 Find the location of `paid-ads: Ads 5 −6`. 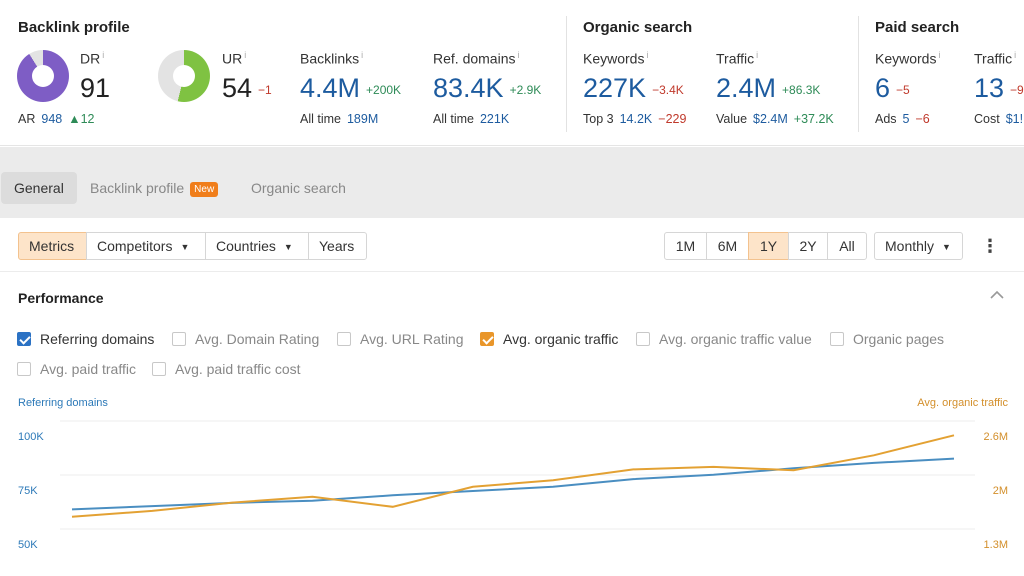

paid-ads: Ads 5 −6 is located at coordinates (902, 119).